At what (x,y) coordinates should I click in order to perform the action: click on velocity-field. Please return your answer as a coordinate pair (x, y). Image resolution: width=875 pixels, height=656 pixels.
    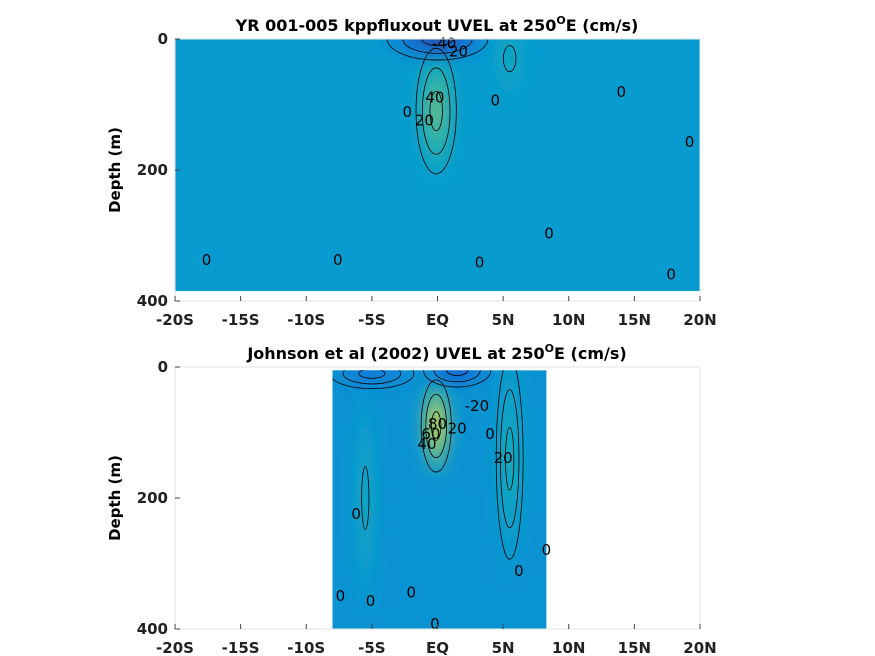
    Looking at the image, I should click on (439, 499).